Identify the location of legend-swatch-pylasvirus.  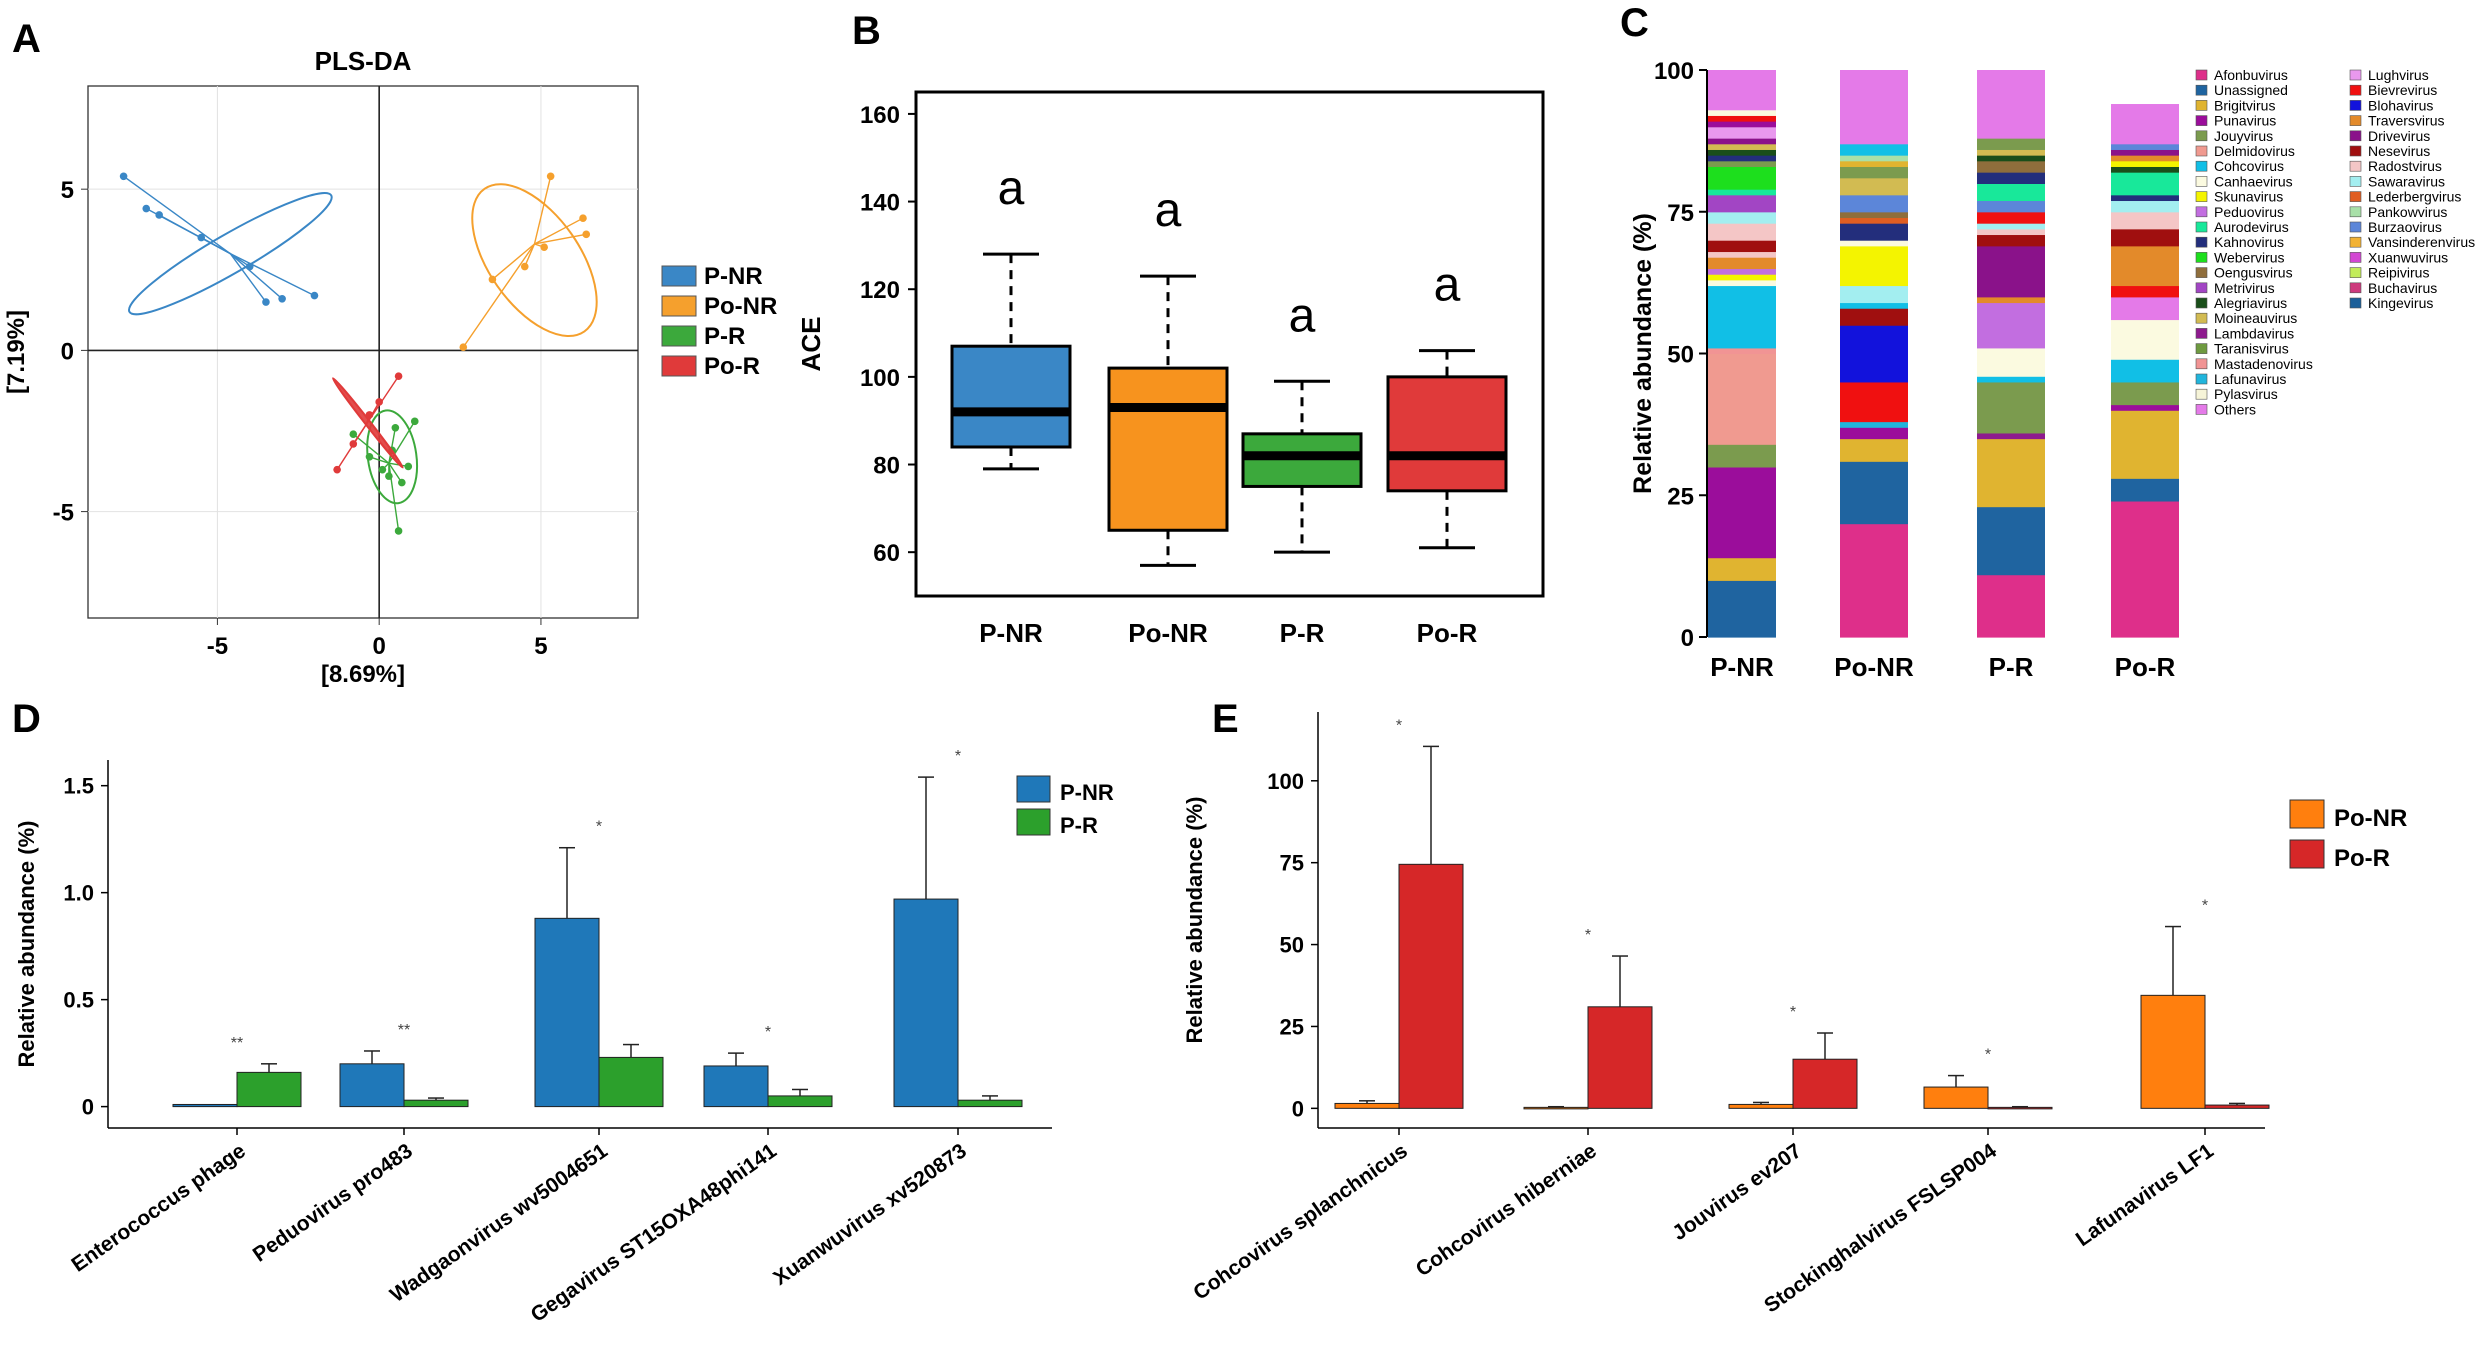
(2201, 394).